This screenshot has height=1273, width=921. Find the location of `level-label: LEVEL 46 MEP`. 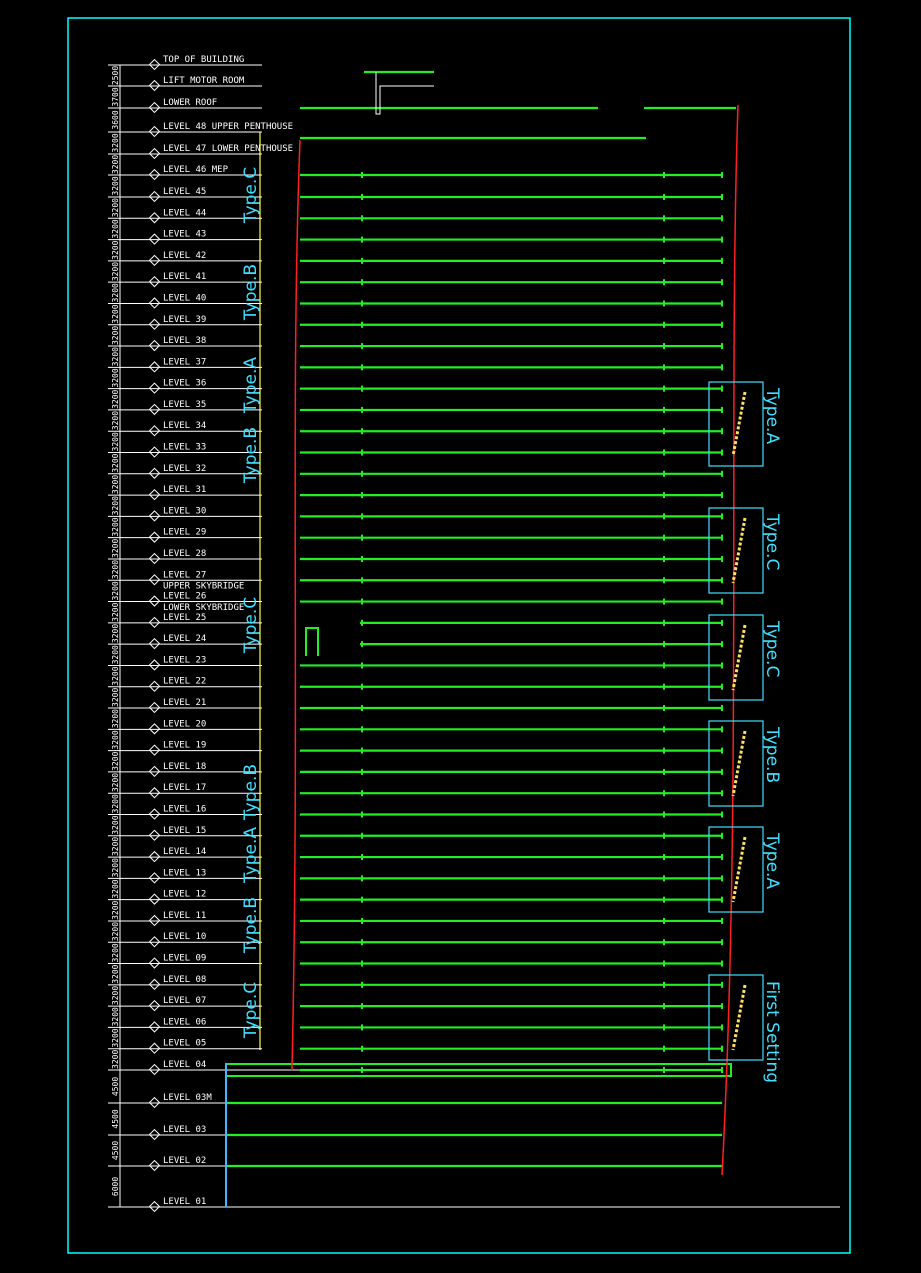

level-label: LEVEL 46 MEP is located at coordinates (196, 170).